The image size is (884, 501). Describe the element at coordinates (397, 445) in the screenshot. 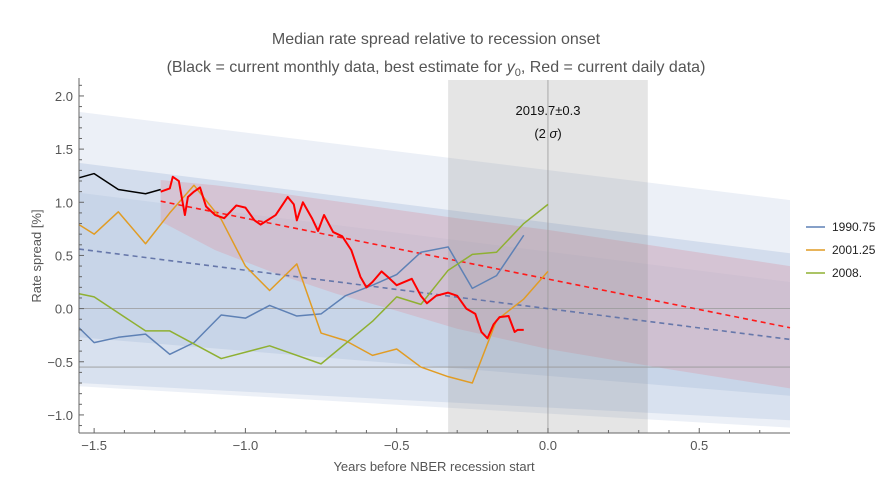

I see `x-tick-label: −0.5` at that location.